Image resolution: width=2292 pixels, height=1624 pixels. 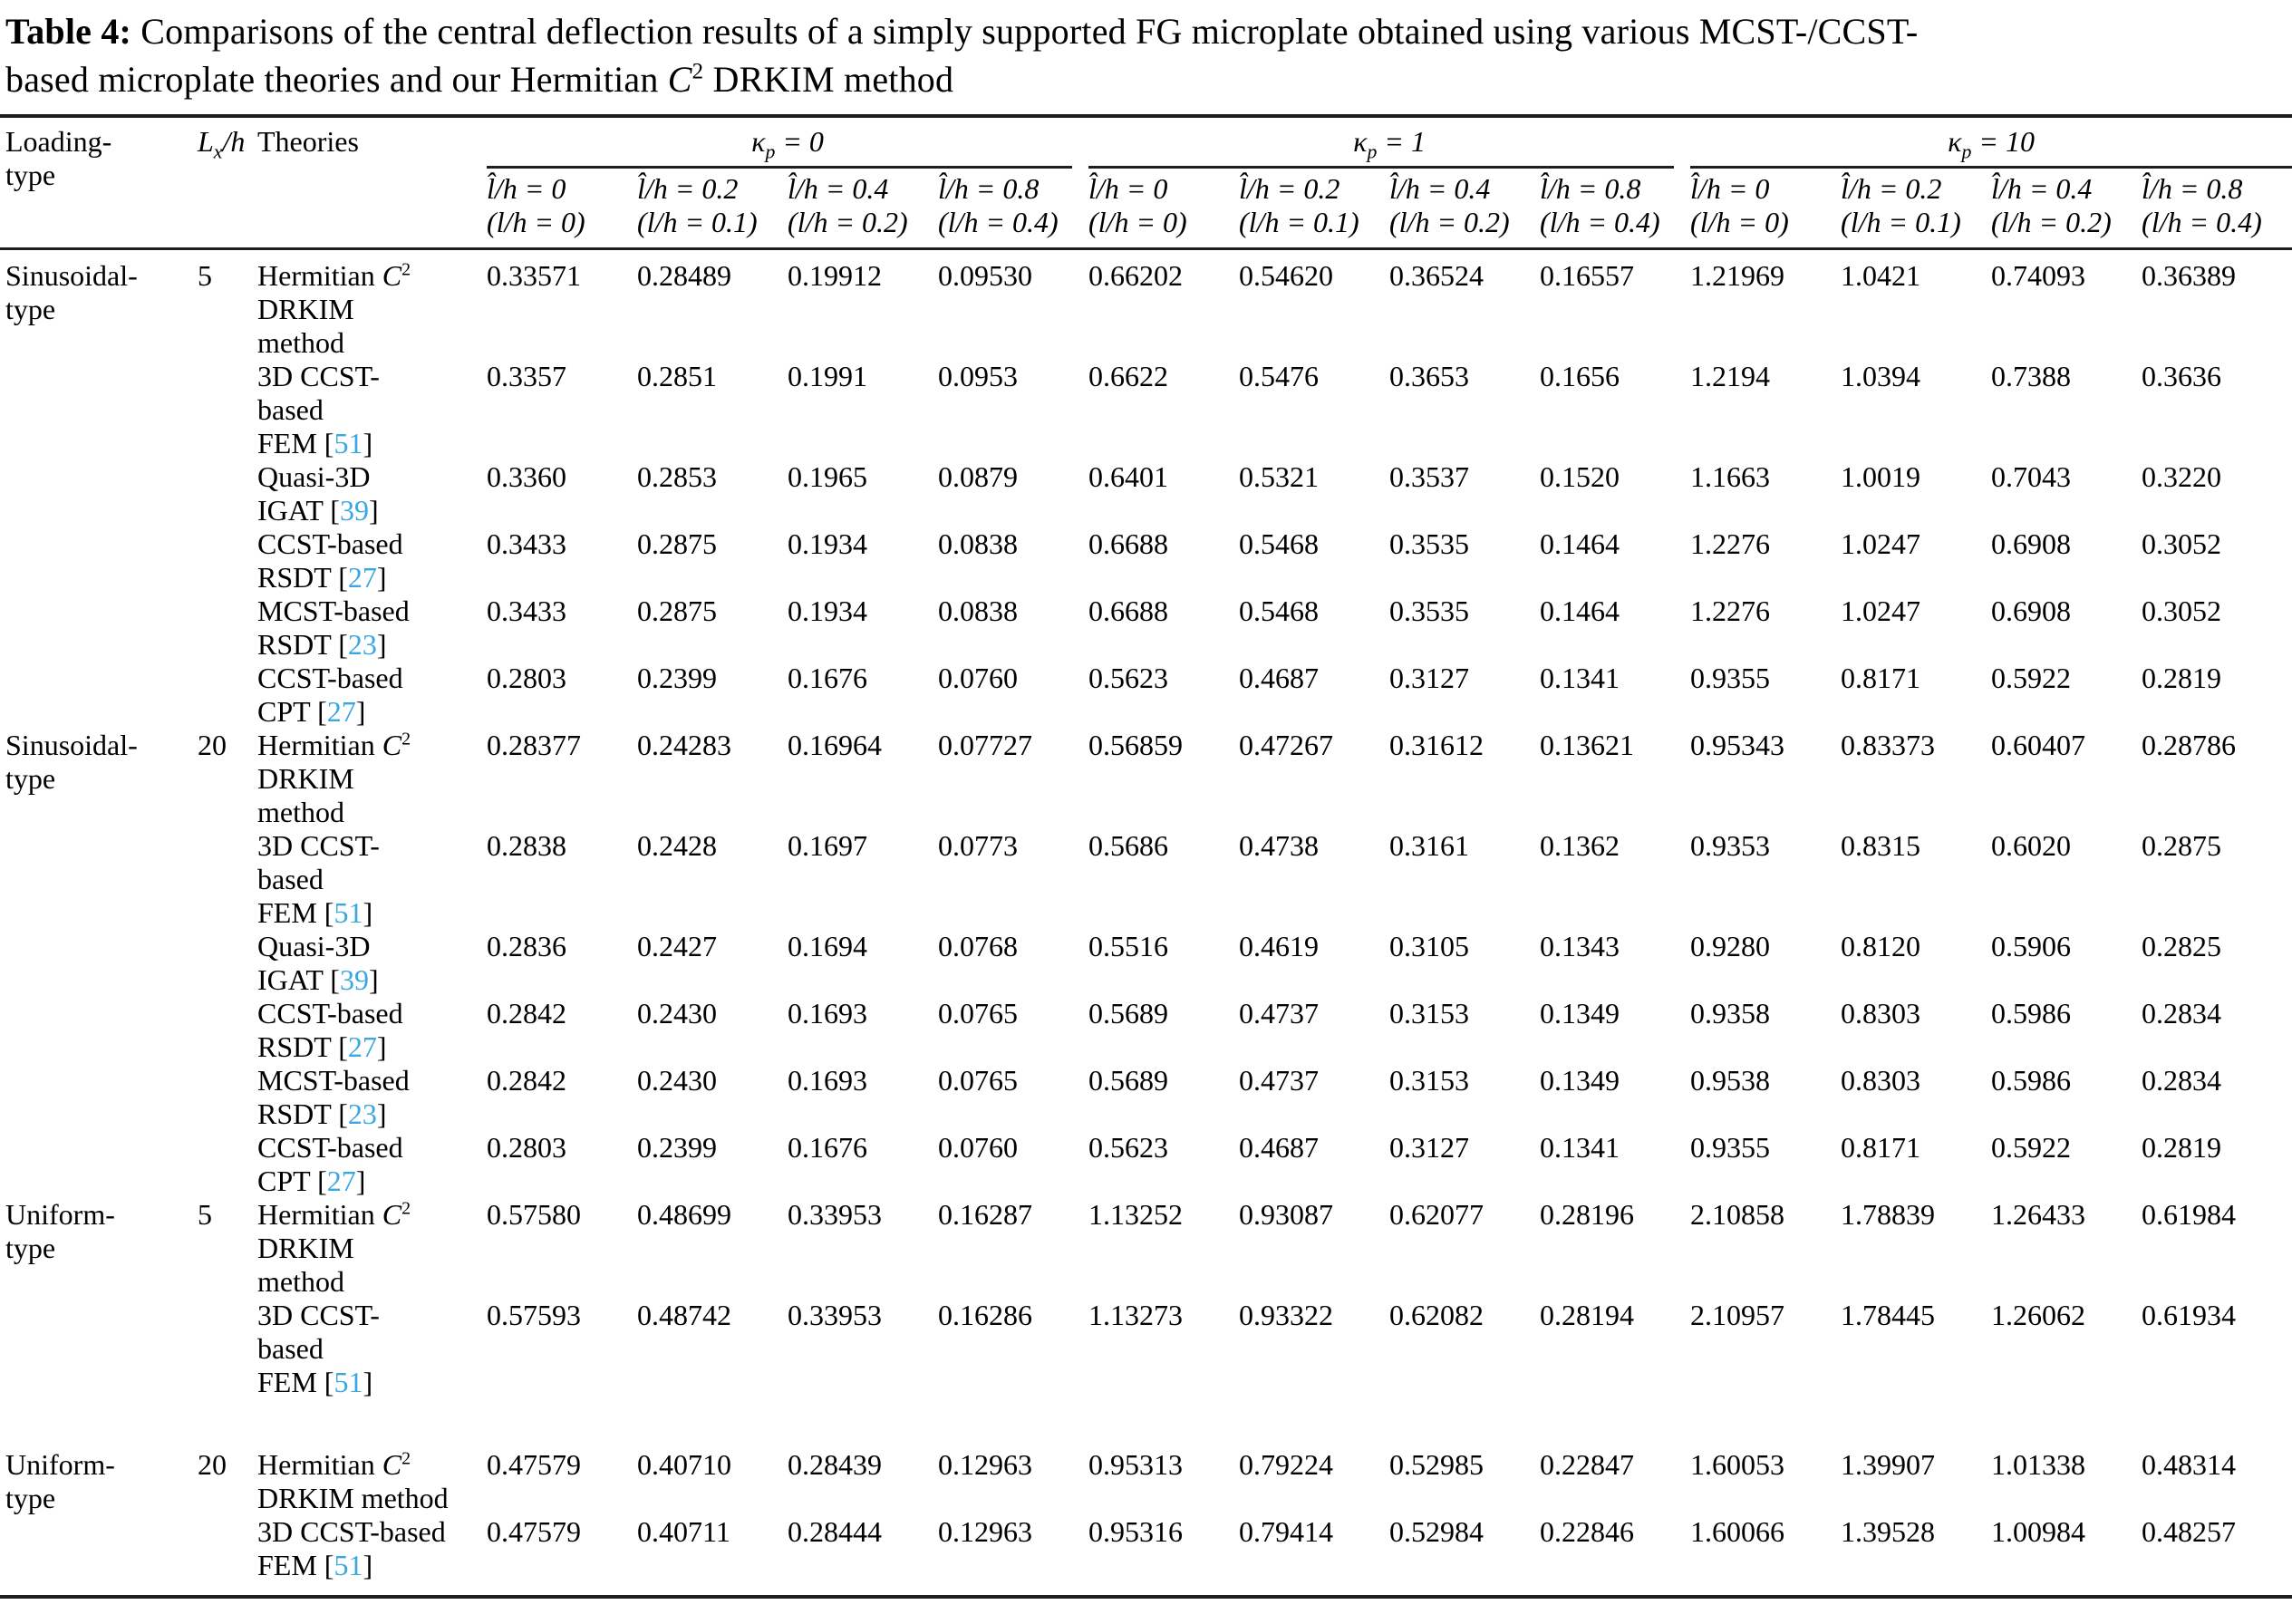 I want to click on value-cell: 0.8171, so click(x=1881, y=678).